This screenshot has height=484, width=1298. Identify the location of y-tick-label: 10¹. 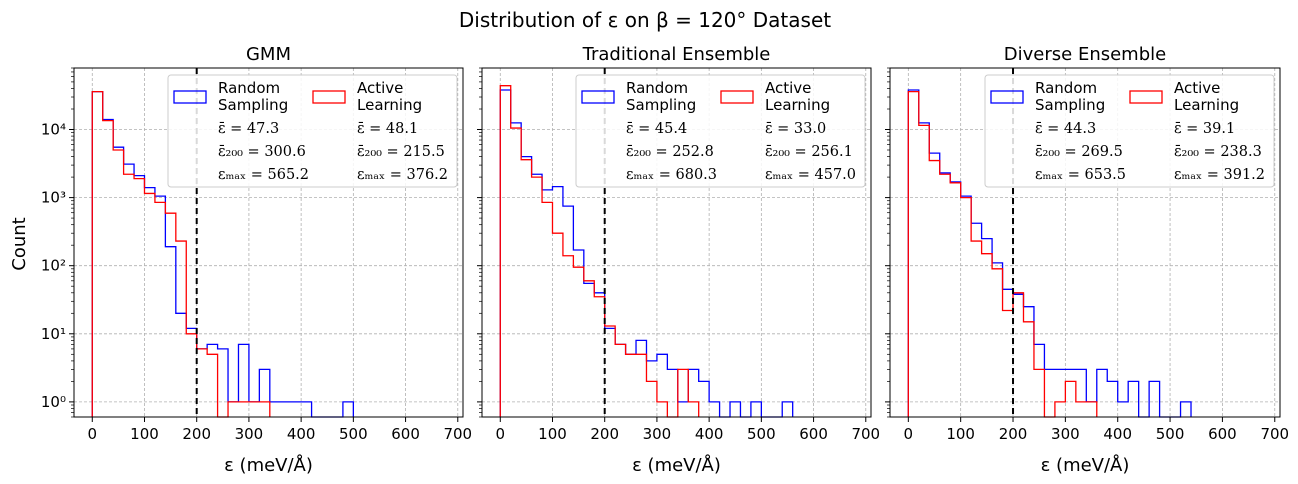
(53, 334).